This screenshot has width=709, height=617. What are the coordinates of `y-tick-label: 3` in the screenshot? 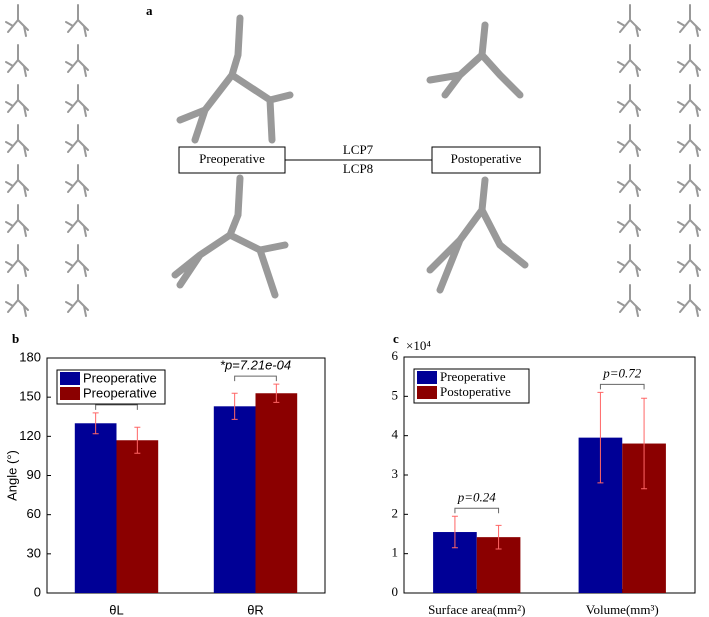 It's located at (395, 473).